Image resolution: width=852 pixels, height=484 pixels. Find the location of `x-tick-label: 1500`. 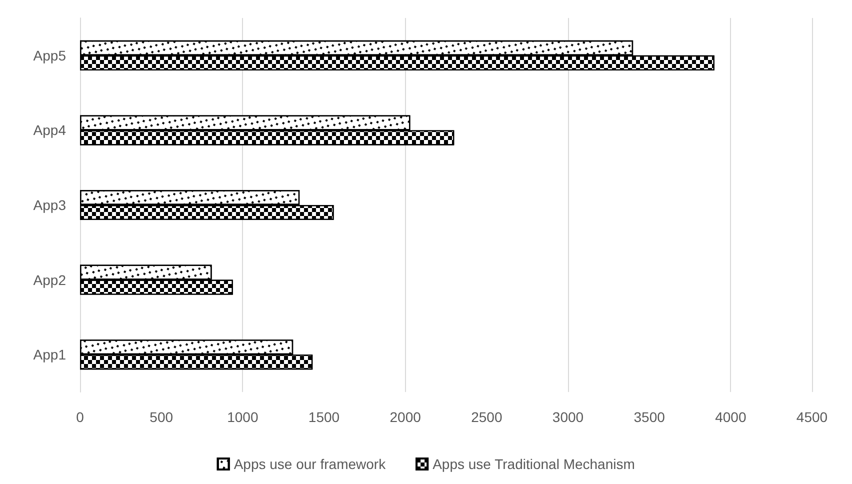

x-tick-label: 1500 is located at coordinates (324, 417).